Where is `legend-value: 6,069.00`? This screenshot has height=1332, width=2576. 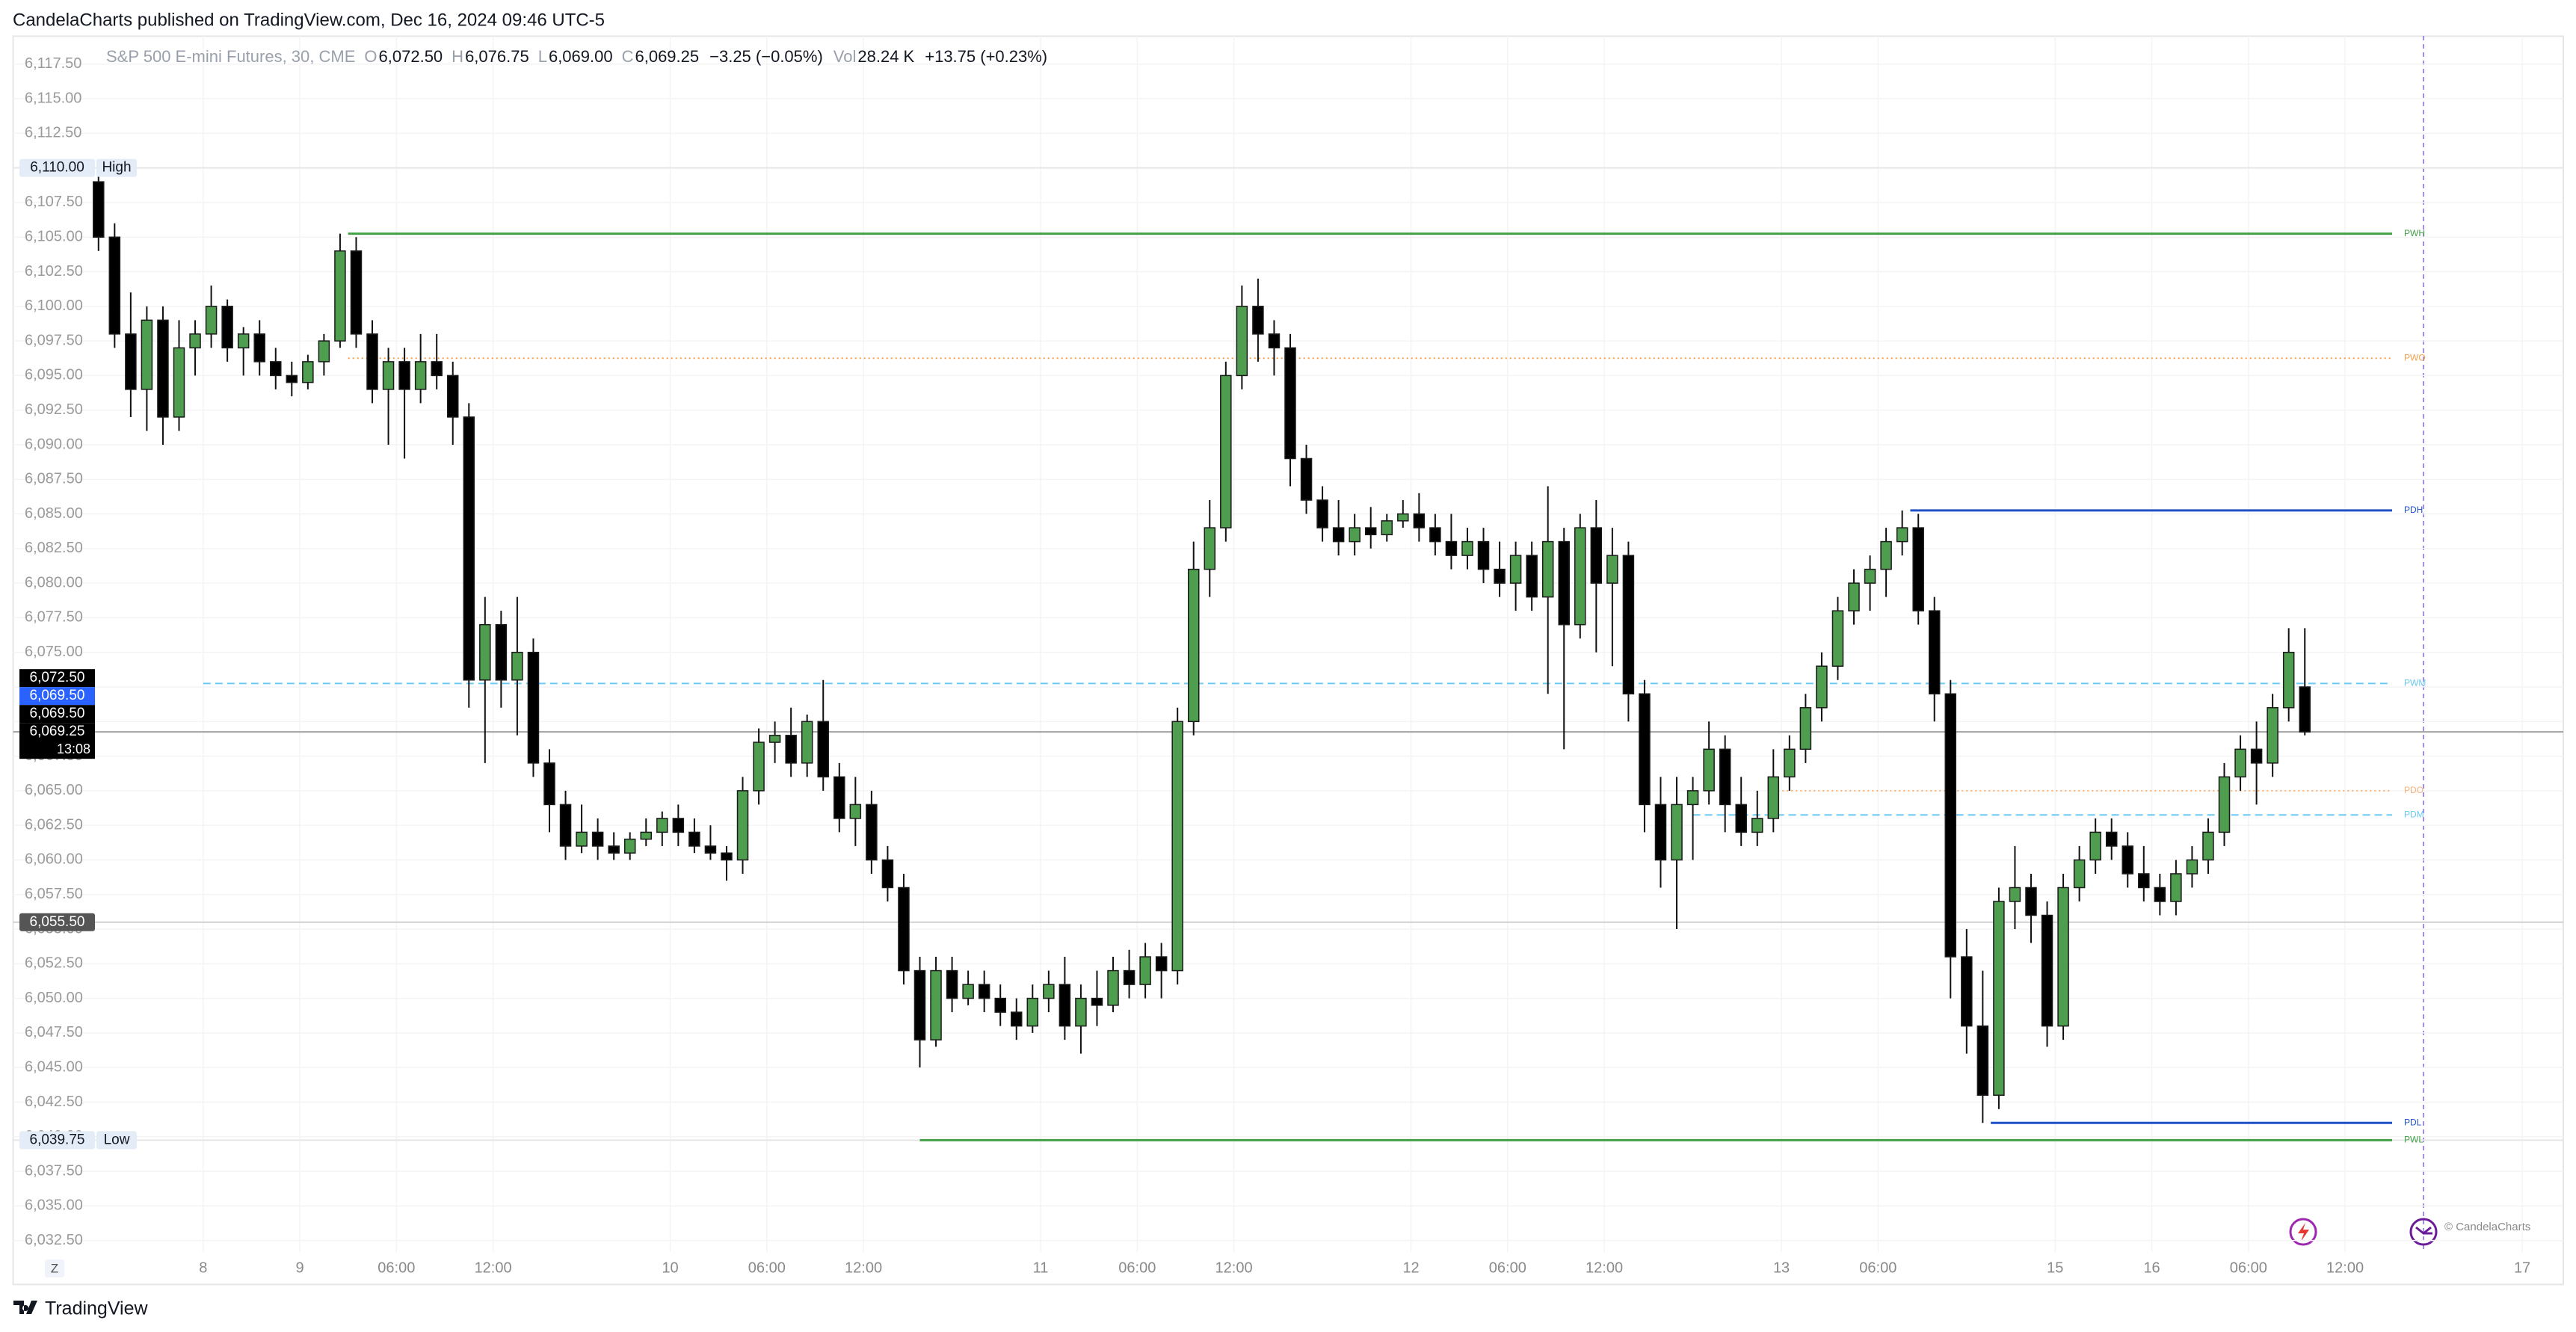
legend-value: 6,069.00 is located at coordinates (581, 56).